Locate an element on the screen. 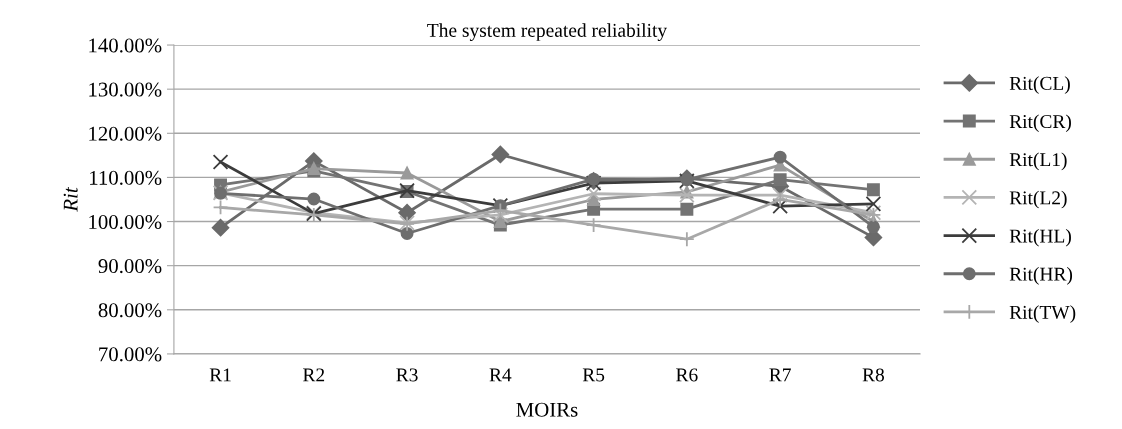  y-tick-label: 110.00% is located at coordinates (126, 177).